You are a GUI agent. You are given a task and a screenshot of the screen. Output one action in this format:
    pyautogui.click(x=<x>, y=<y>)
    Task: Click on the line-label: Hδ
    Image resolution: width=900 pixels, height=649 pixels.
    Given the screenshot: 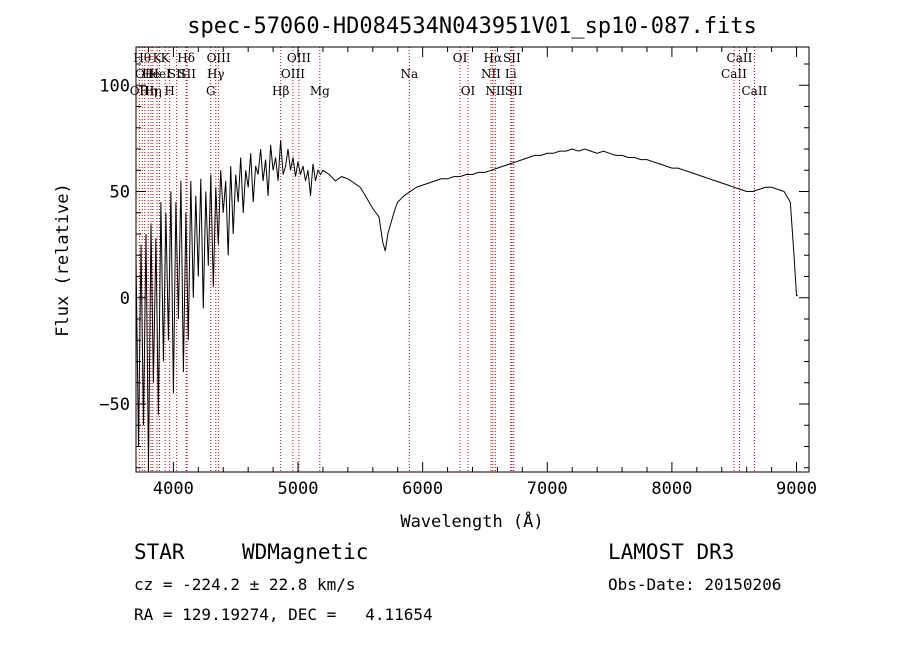 What is the action you would take?
    pyautogui.click(x=186, y=58)
    